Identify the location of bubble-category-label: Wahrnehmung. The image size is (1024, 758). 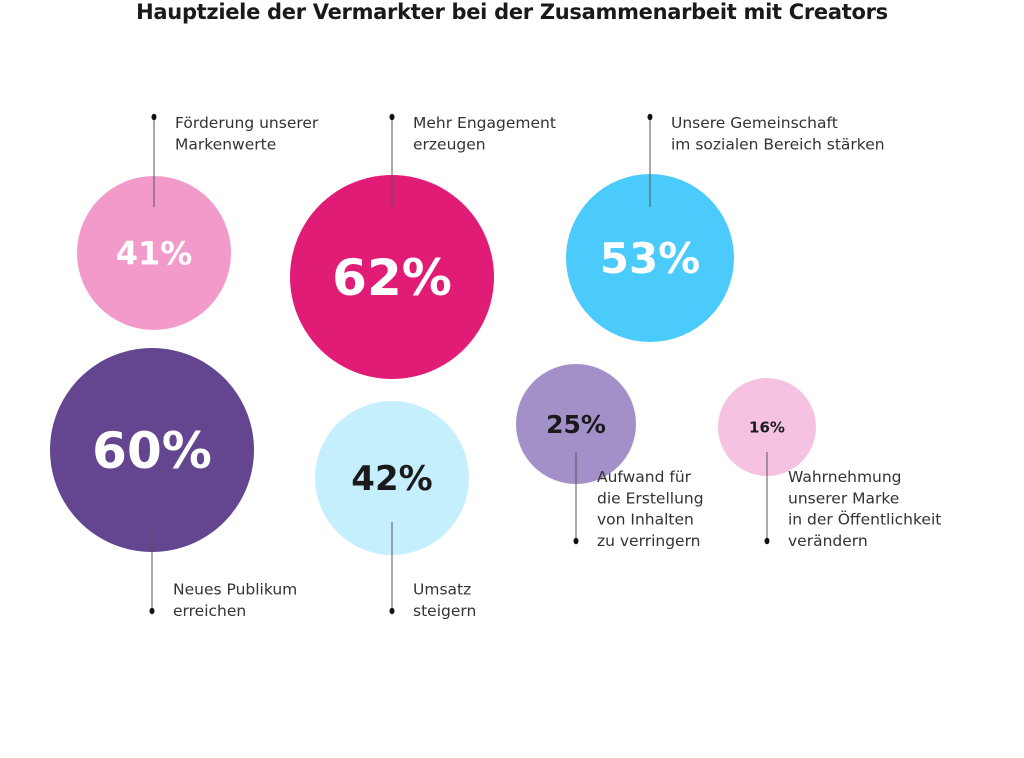
(845, 477).